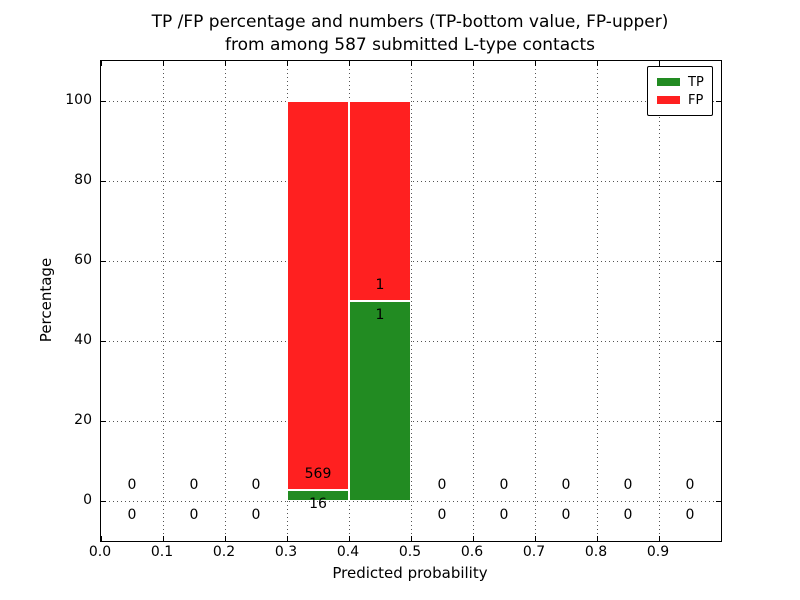 This screenshot has width=800, height=600. I want to click on tp-count-label: 1, so click(380, 315).